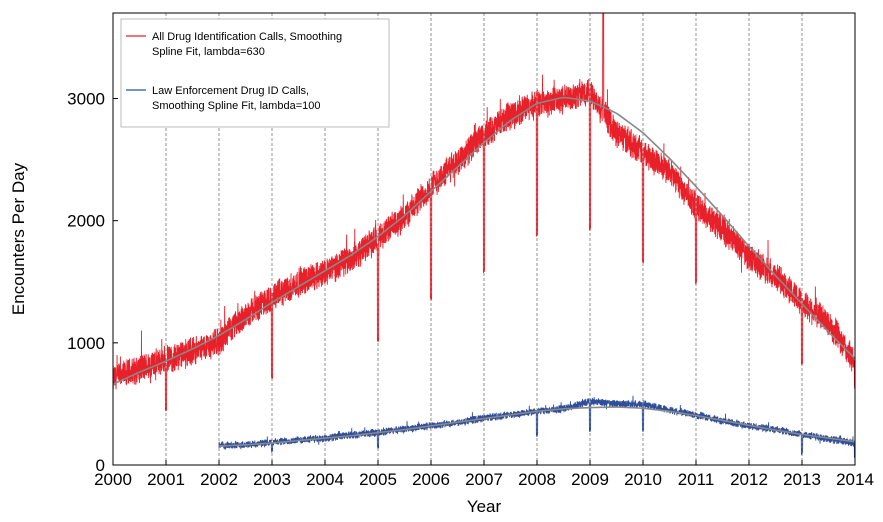 Image resolution: width=883 pixels, height=522 pixels. Describe the element at coordinates (113, 479) in the screenshot. I see `x-tick-label-2000: 2000` at that location.